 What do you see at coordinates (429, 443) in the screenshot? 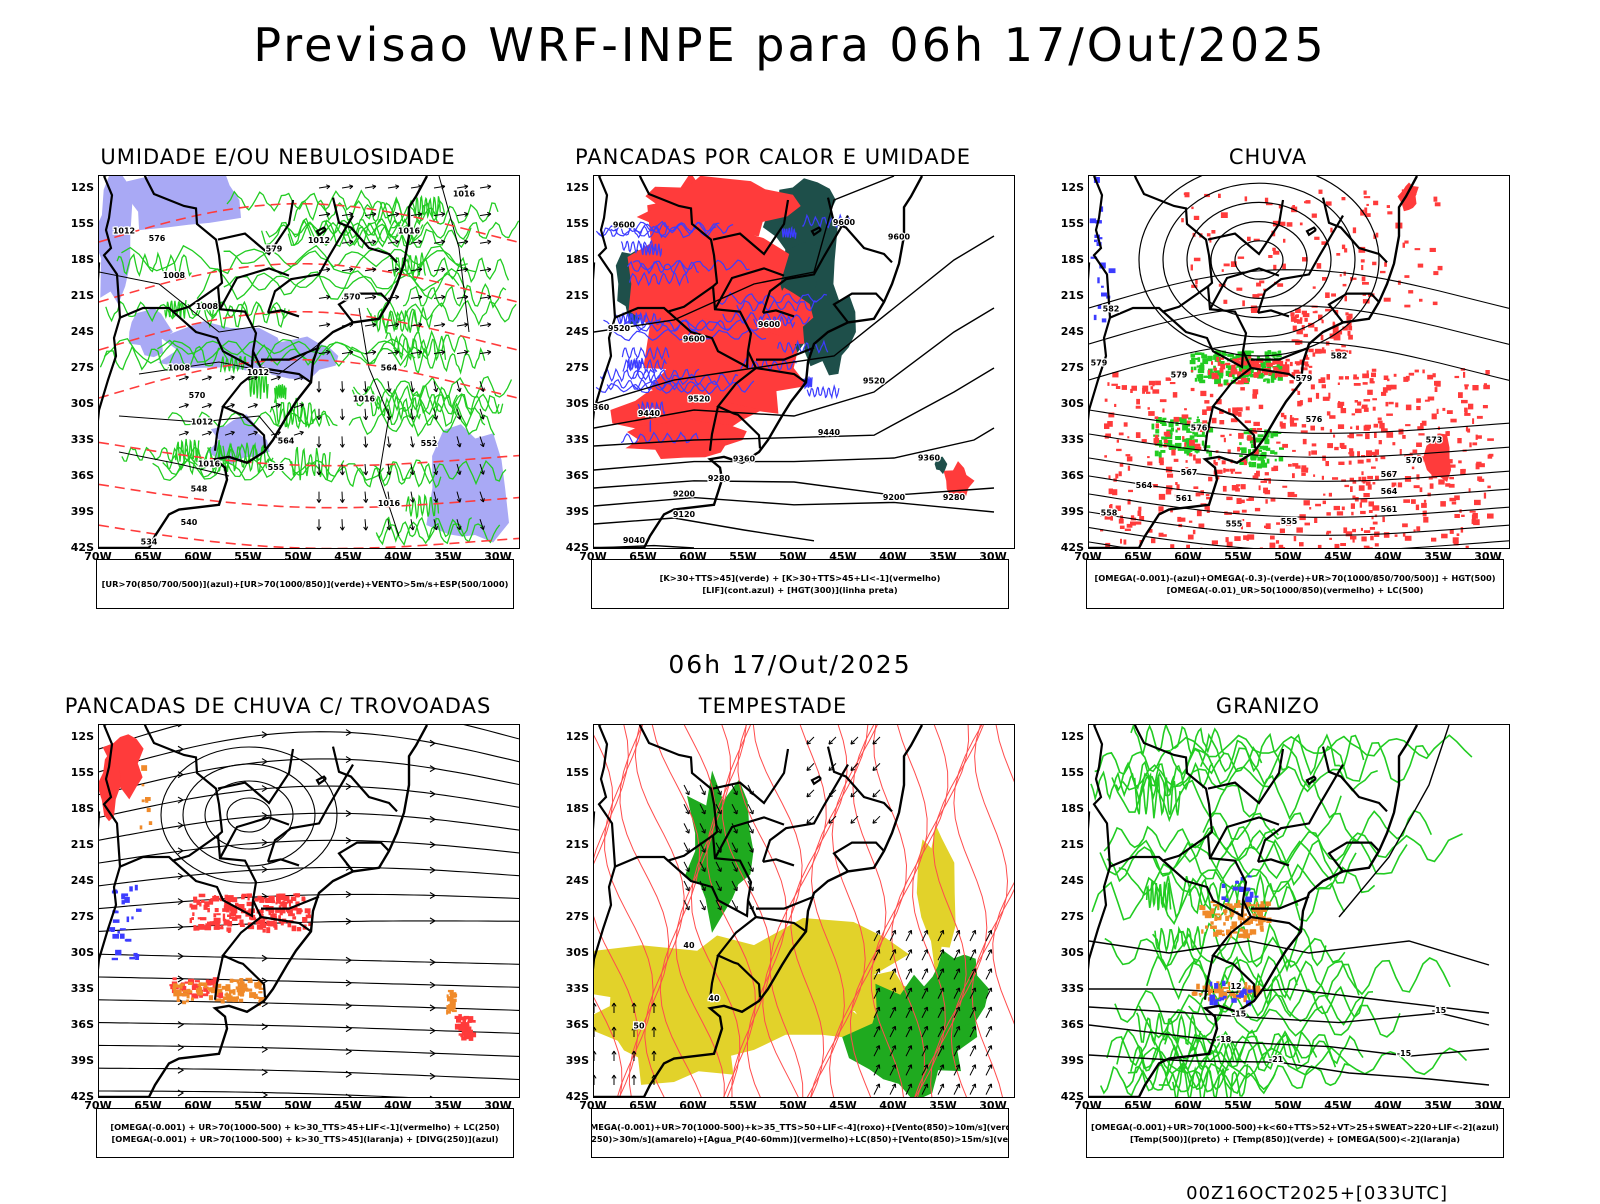
I see `contour-label: 552` at bounding box center [429, 443].